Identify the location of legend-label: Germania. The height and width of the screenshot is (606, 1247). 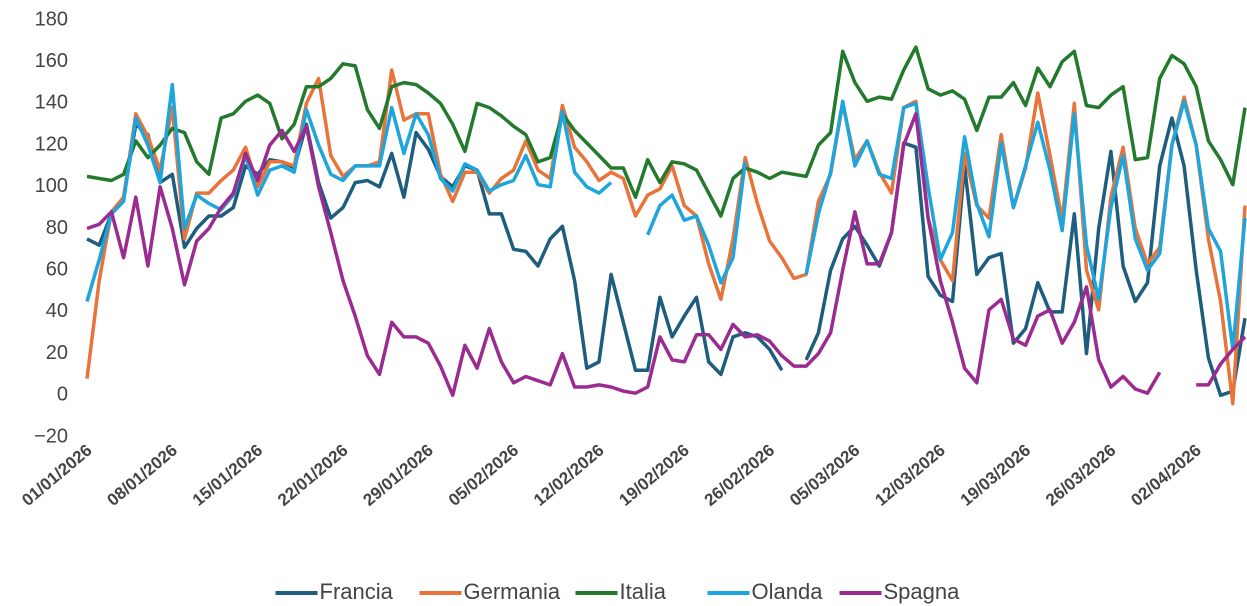
(512, 591).